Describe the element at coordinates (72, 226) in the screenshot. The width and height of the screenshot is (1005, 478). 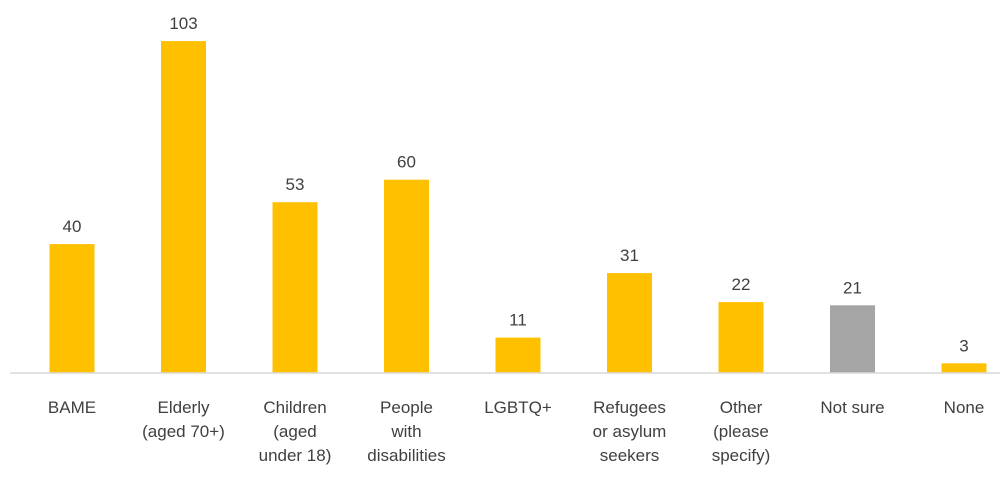
I see `value-label-0: 40` at that location.